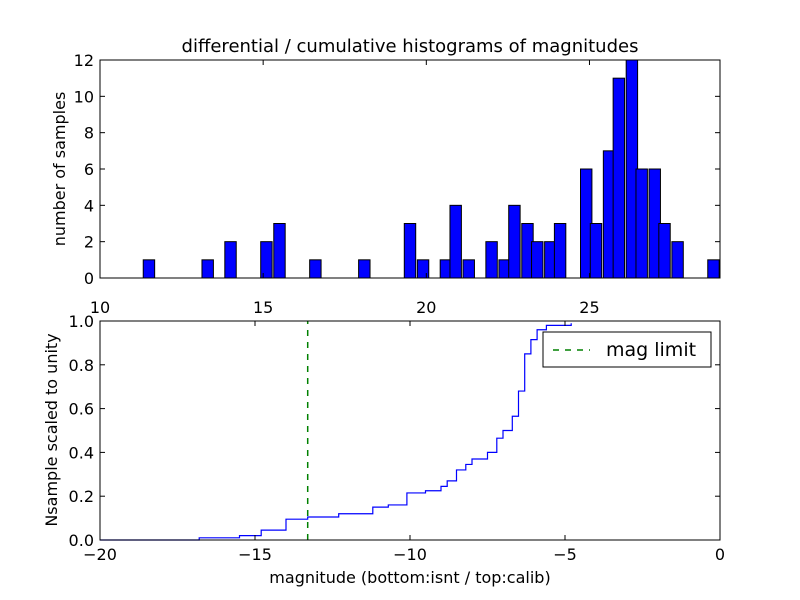 This screenshot has height=600, width=800. I want to click on legend: mag limit, so click(627, 349).